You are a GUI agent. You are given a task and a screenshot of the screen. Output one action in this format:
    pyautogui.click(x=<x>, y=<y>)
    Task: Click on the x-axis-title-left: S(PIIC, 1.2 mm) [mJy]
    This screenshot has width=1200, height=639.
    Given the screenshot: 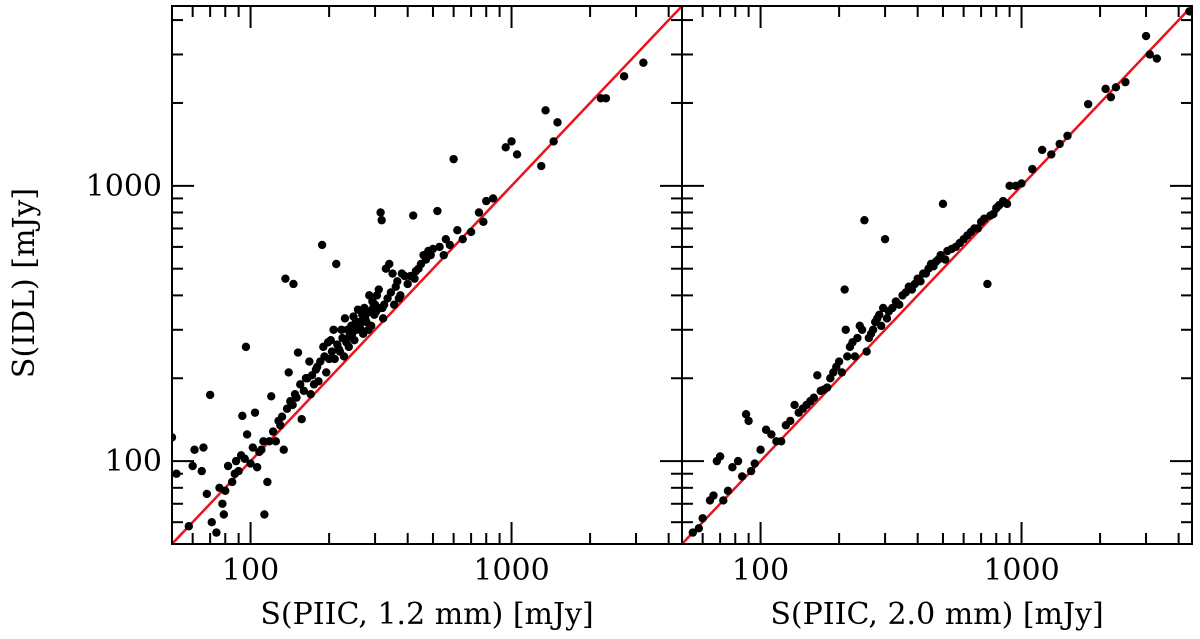 What is the action you would take?
    pyautogui.click(x=426, y=614)
    